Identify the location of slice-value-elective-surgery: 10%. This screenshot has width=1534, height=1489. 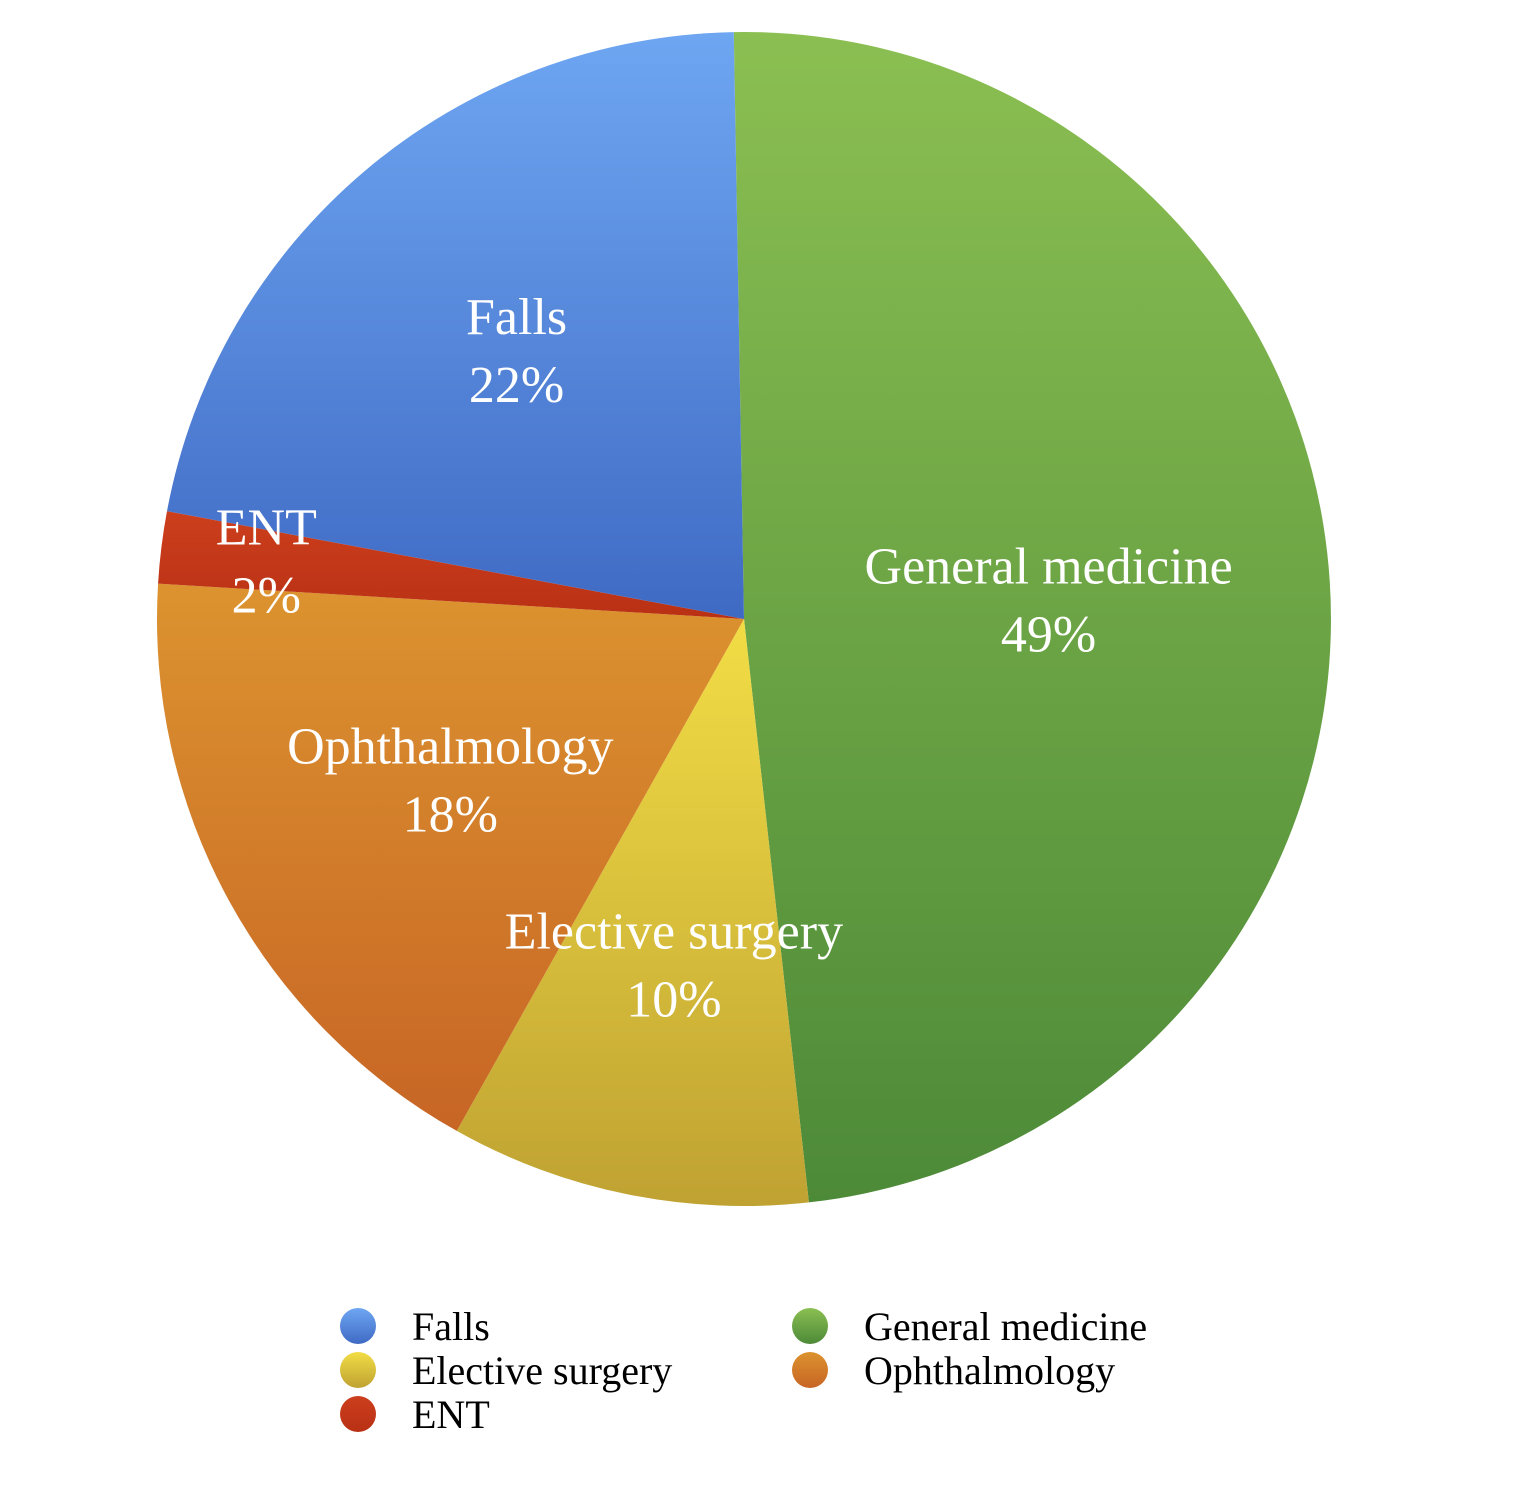
(673, 999).